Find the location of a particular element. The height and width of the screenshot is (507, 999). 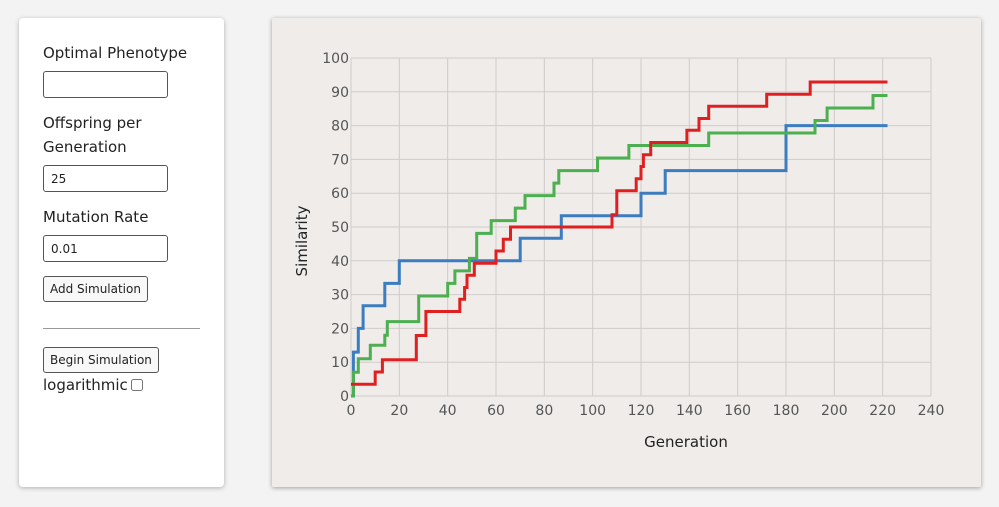

x-tick-label: 200 is located at coordinates (834, 411).